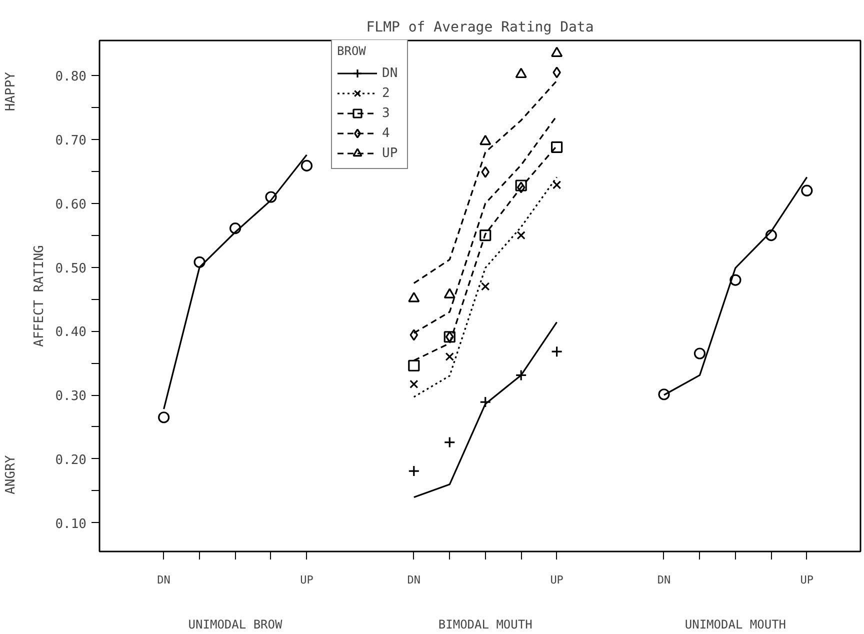 The width and height of the screenshot is (864, 634). What do you see at coordinates (386, 133) in the screenshot?
I see `legend-label: 4` at bounding box center [386, 133].